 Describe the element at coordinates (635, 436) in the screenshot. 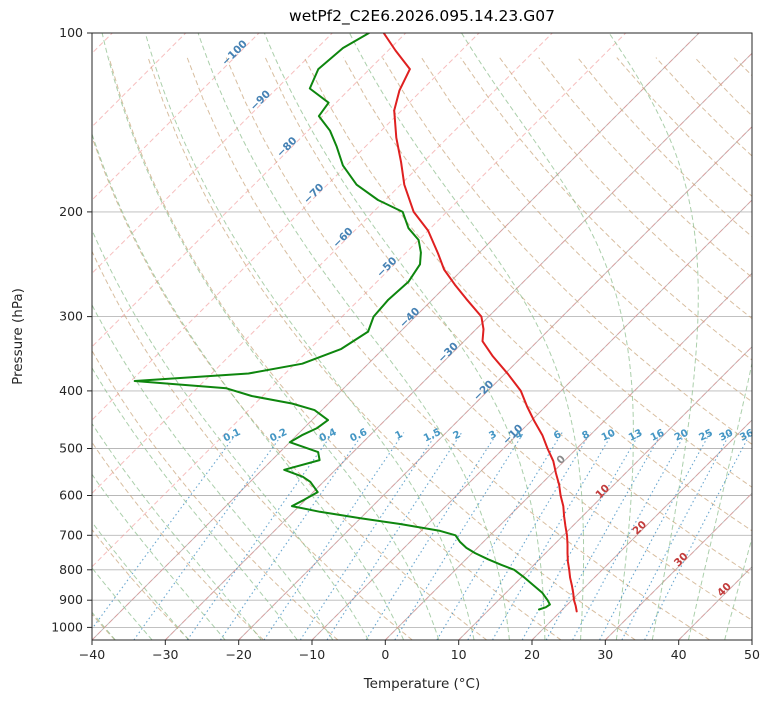

I see `mixing-ratio-label: 13` at that location.